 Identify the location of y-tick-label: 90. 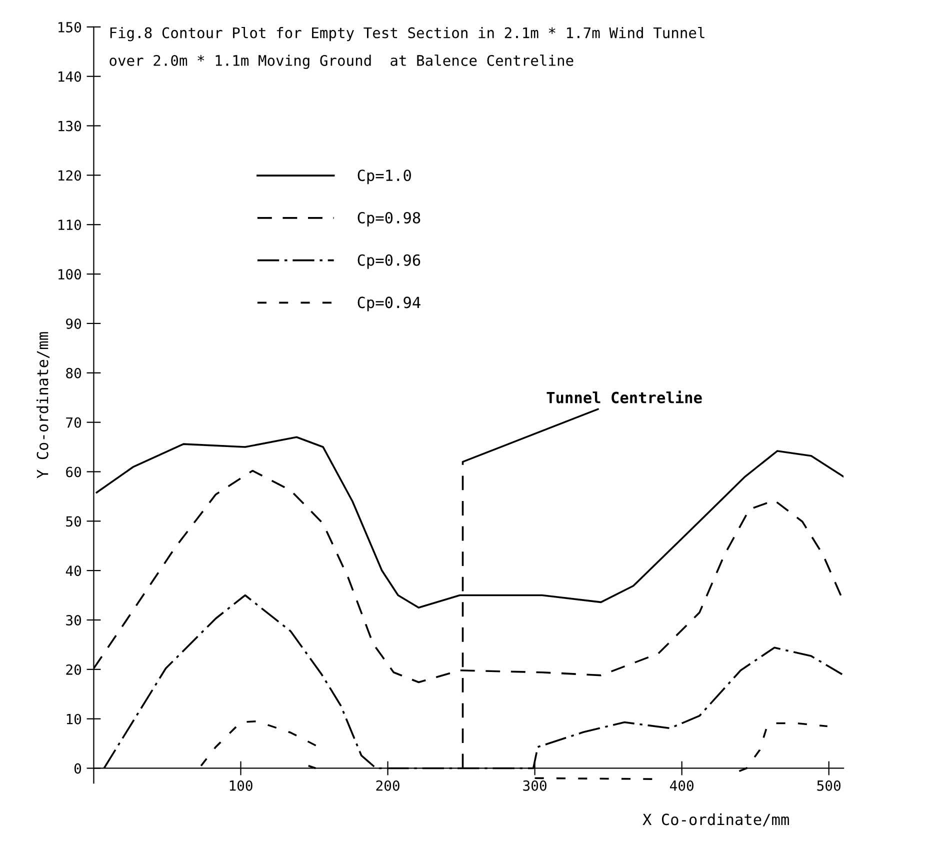
(74, 323).